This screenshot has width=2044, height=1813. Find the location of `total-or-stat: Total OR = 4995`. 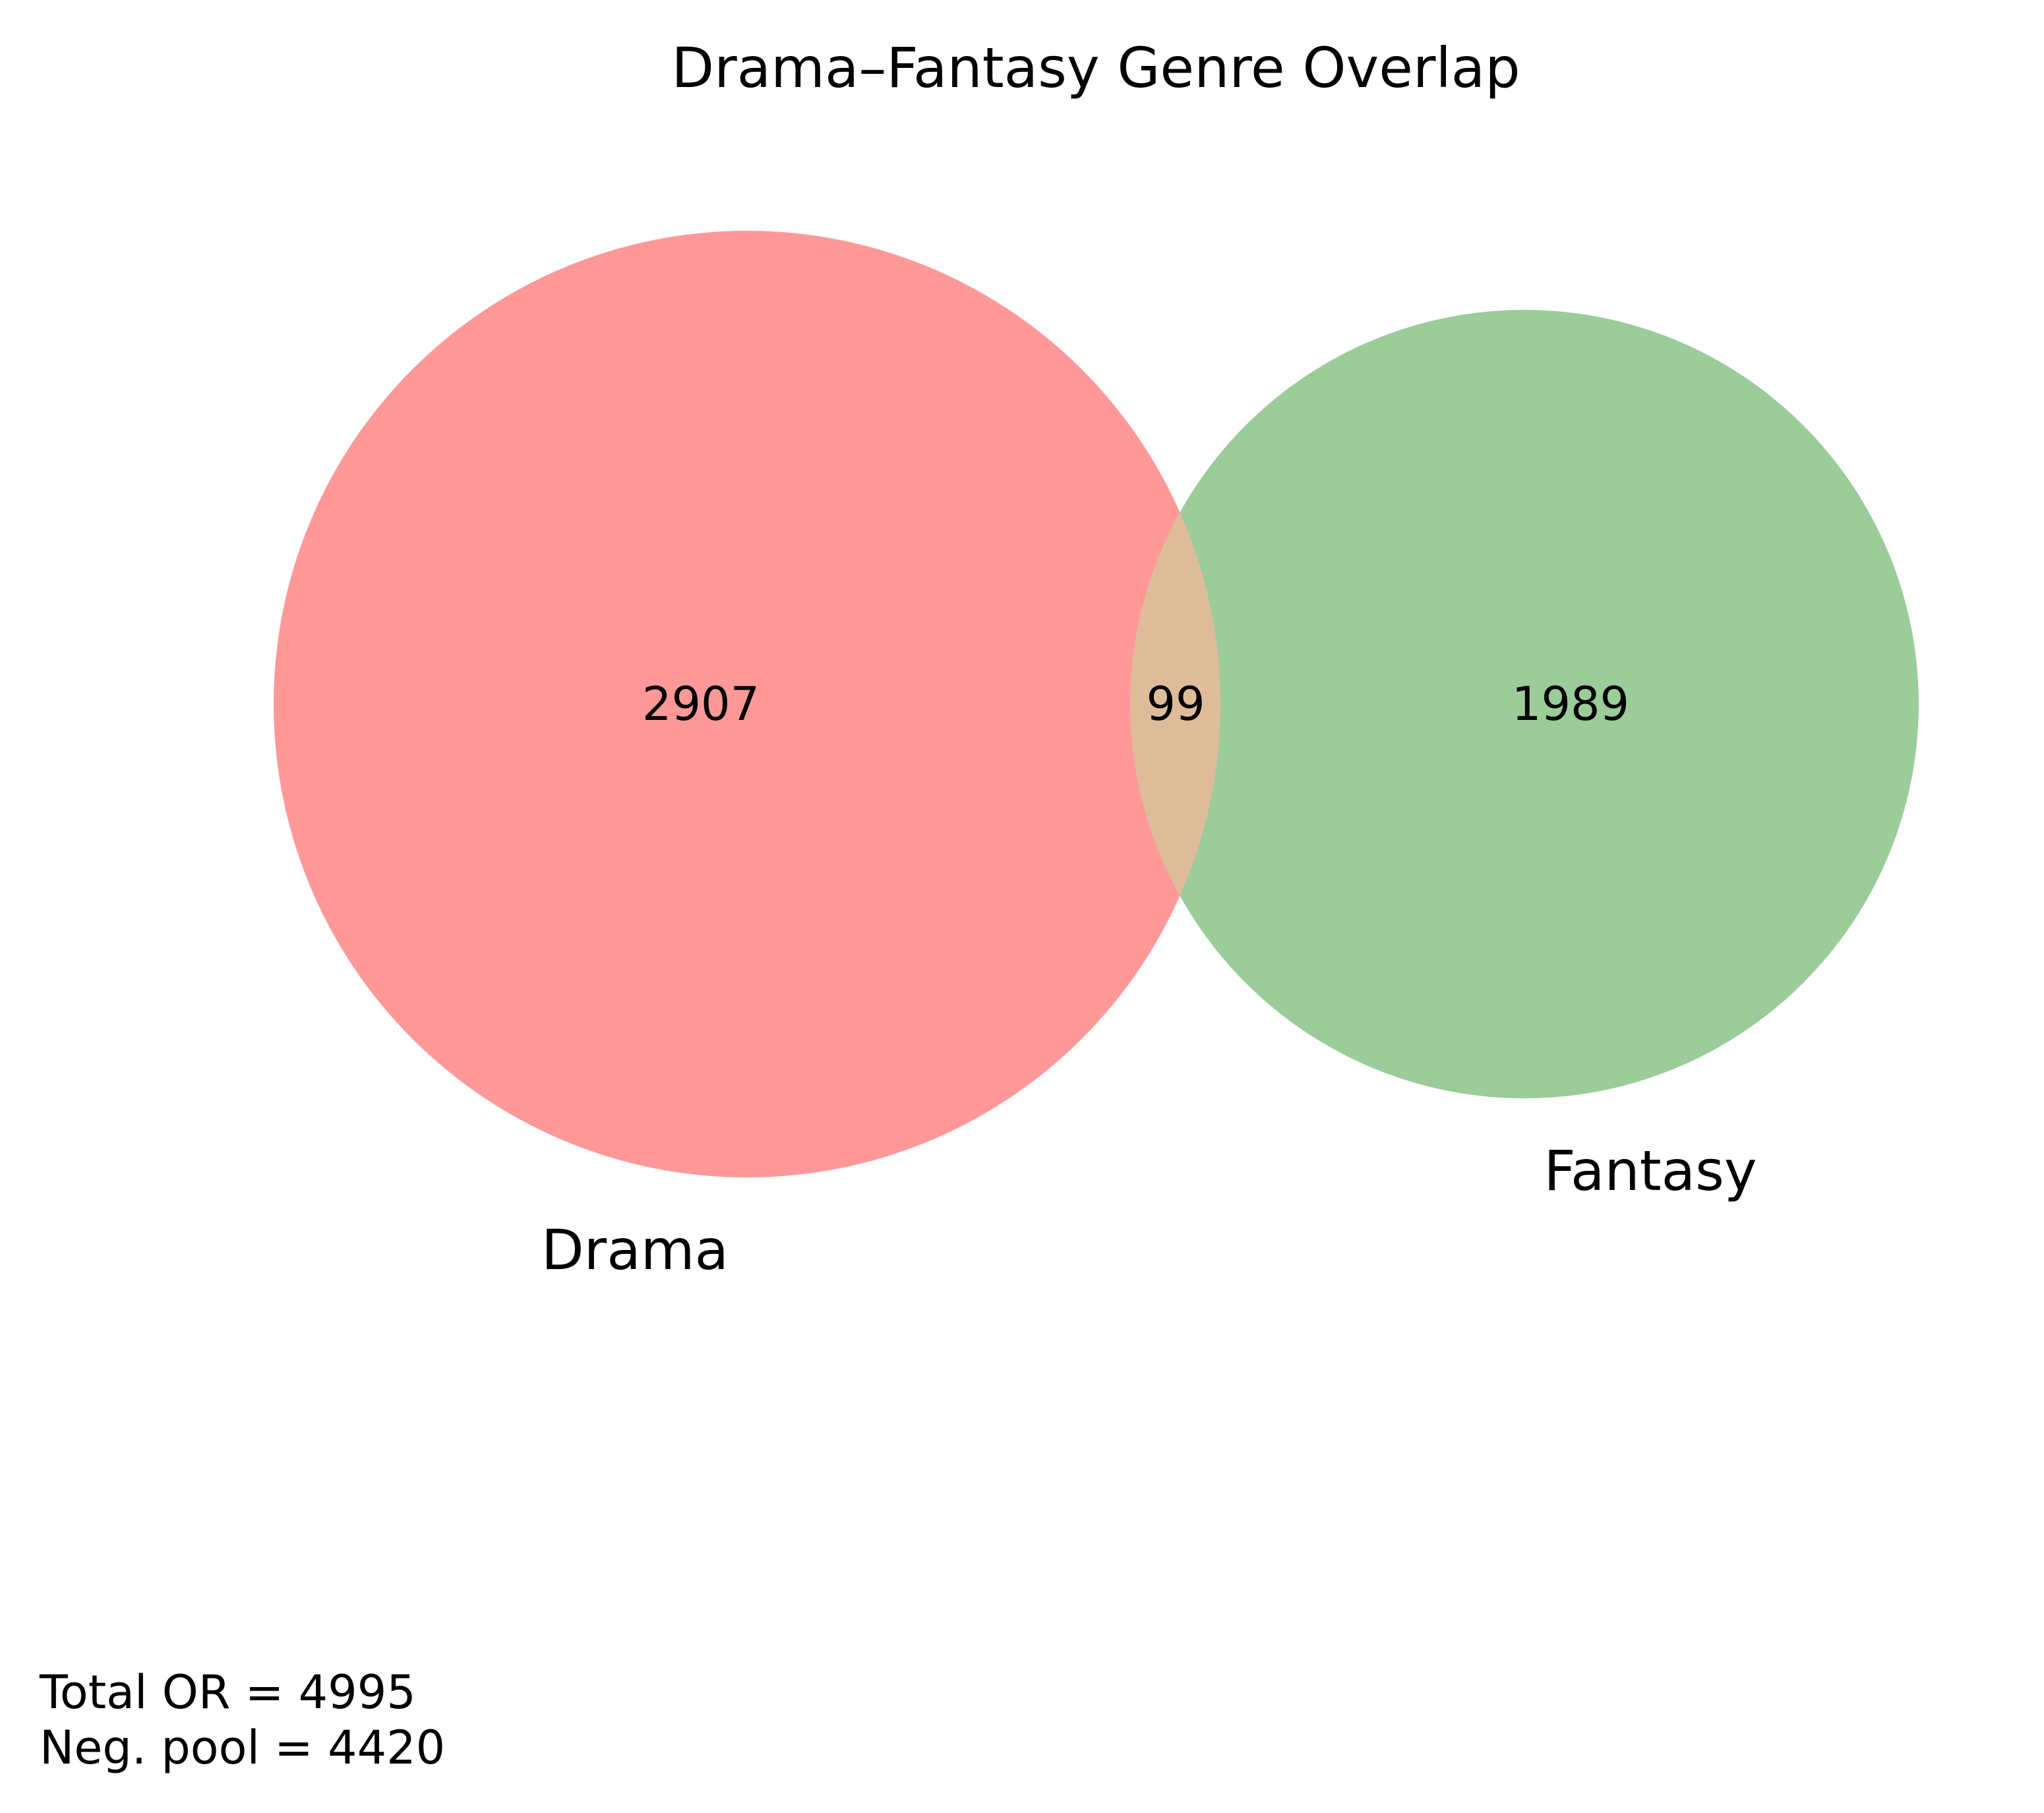

total-or-stat: Total OR = 4995 is located at coordinates (228, 1692).